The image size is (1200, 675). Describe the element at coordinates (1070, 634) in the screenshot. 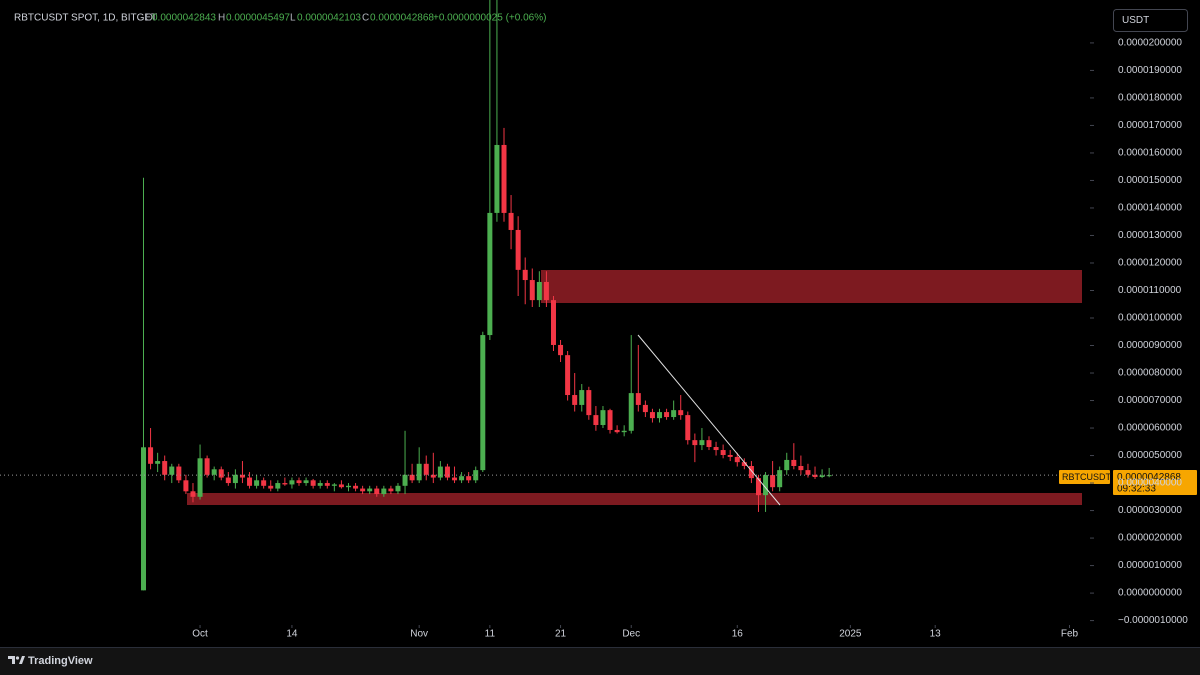

I see `x-tick-label: Feb` at that location.